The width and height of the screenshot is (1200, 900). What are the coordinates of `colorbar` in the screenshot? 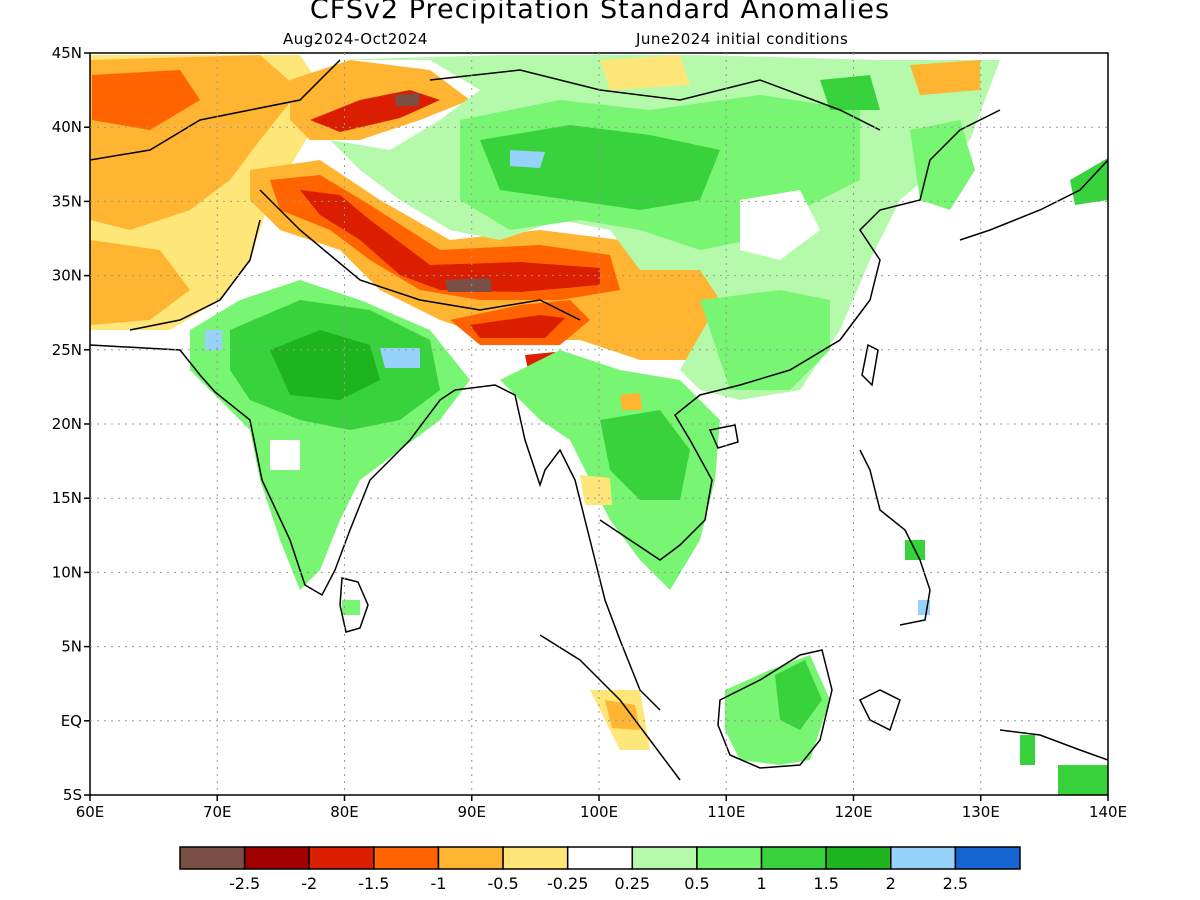 It's located at (600, 858).